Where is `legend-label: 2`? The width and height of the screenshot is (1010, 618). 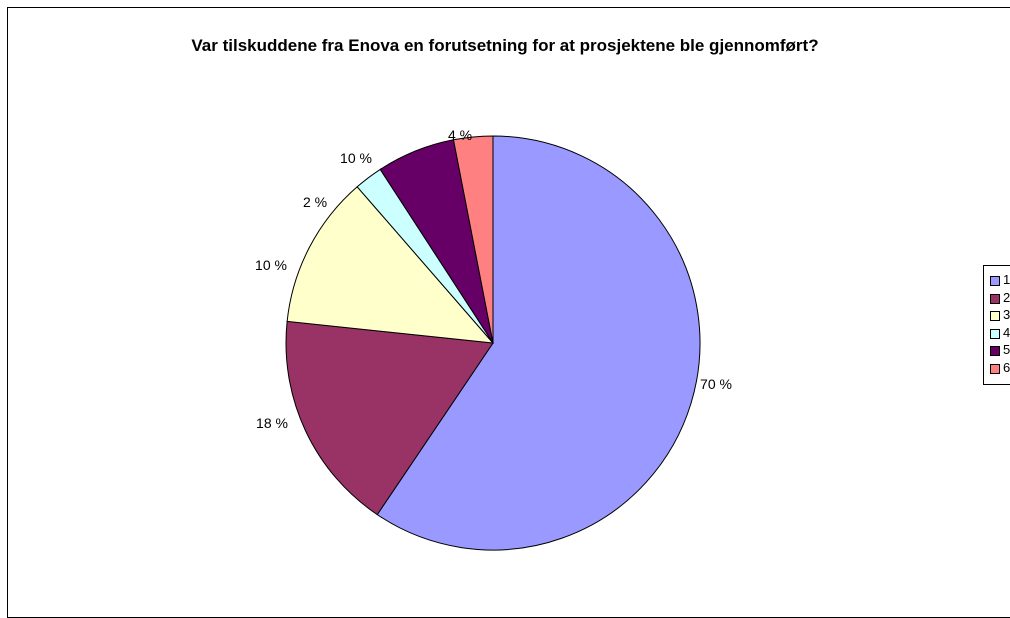
legend-label: 2 is located at coordinates (1006, 297).